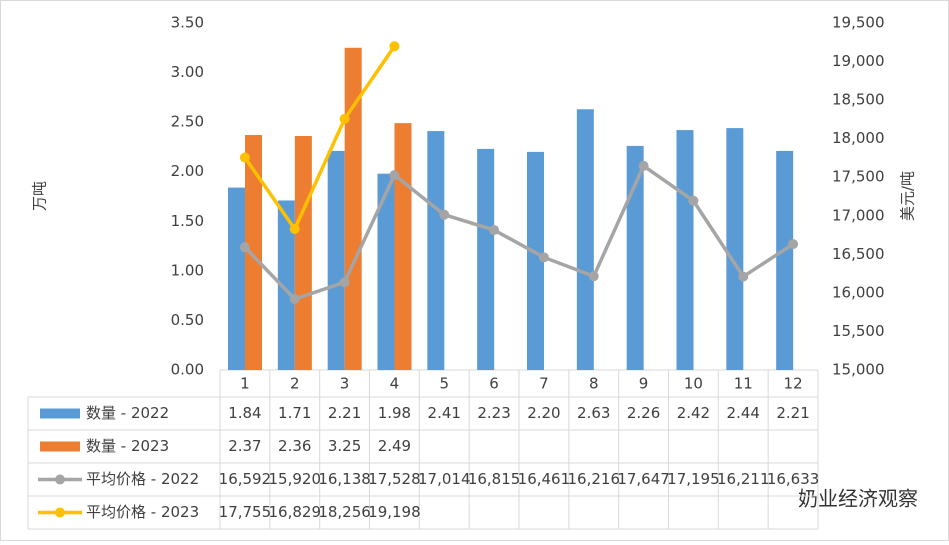 This screenshot has height=545, width=949. I want to click on y2-tick-label: 15,500, so click(858, 331).